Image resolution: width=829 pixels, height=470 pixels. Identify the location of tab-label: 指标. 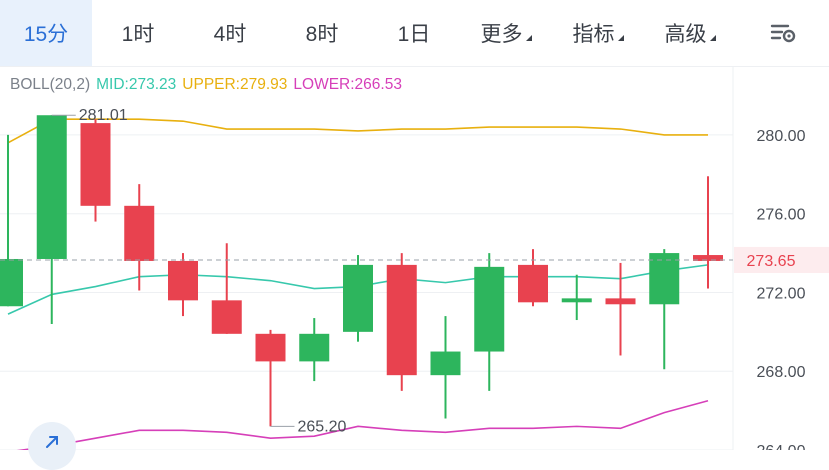
(593, 34).